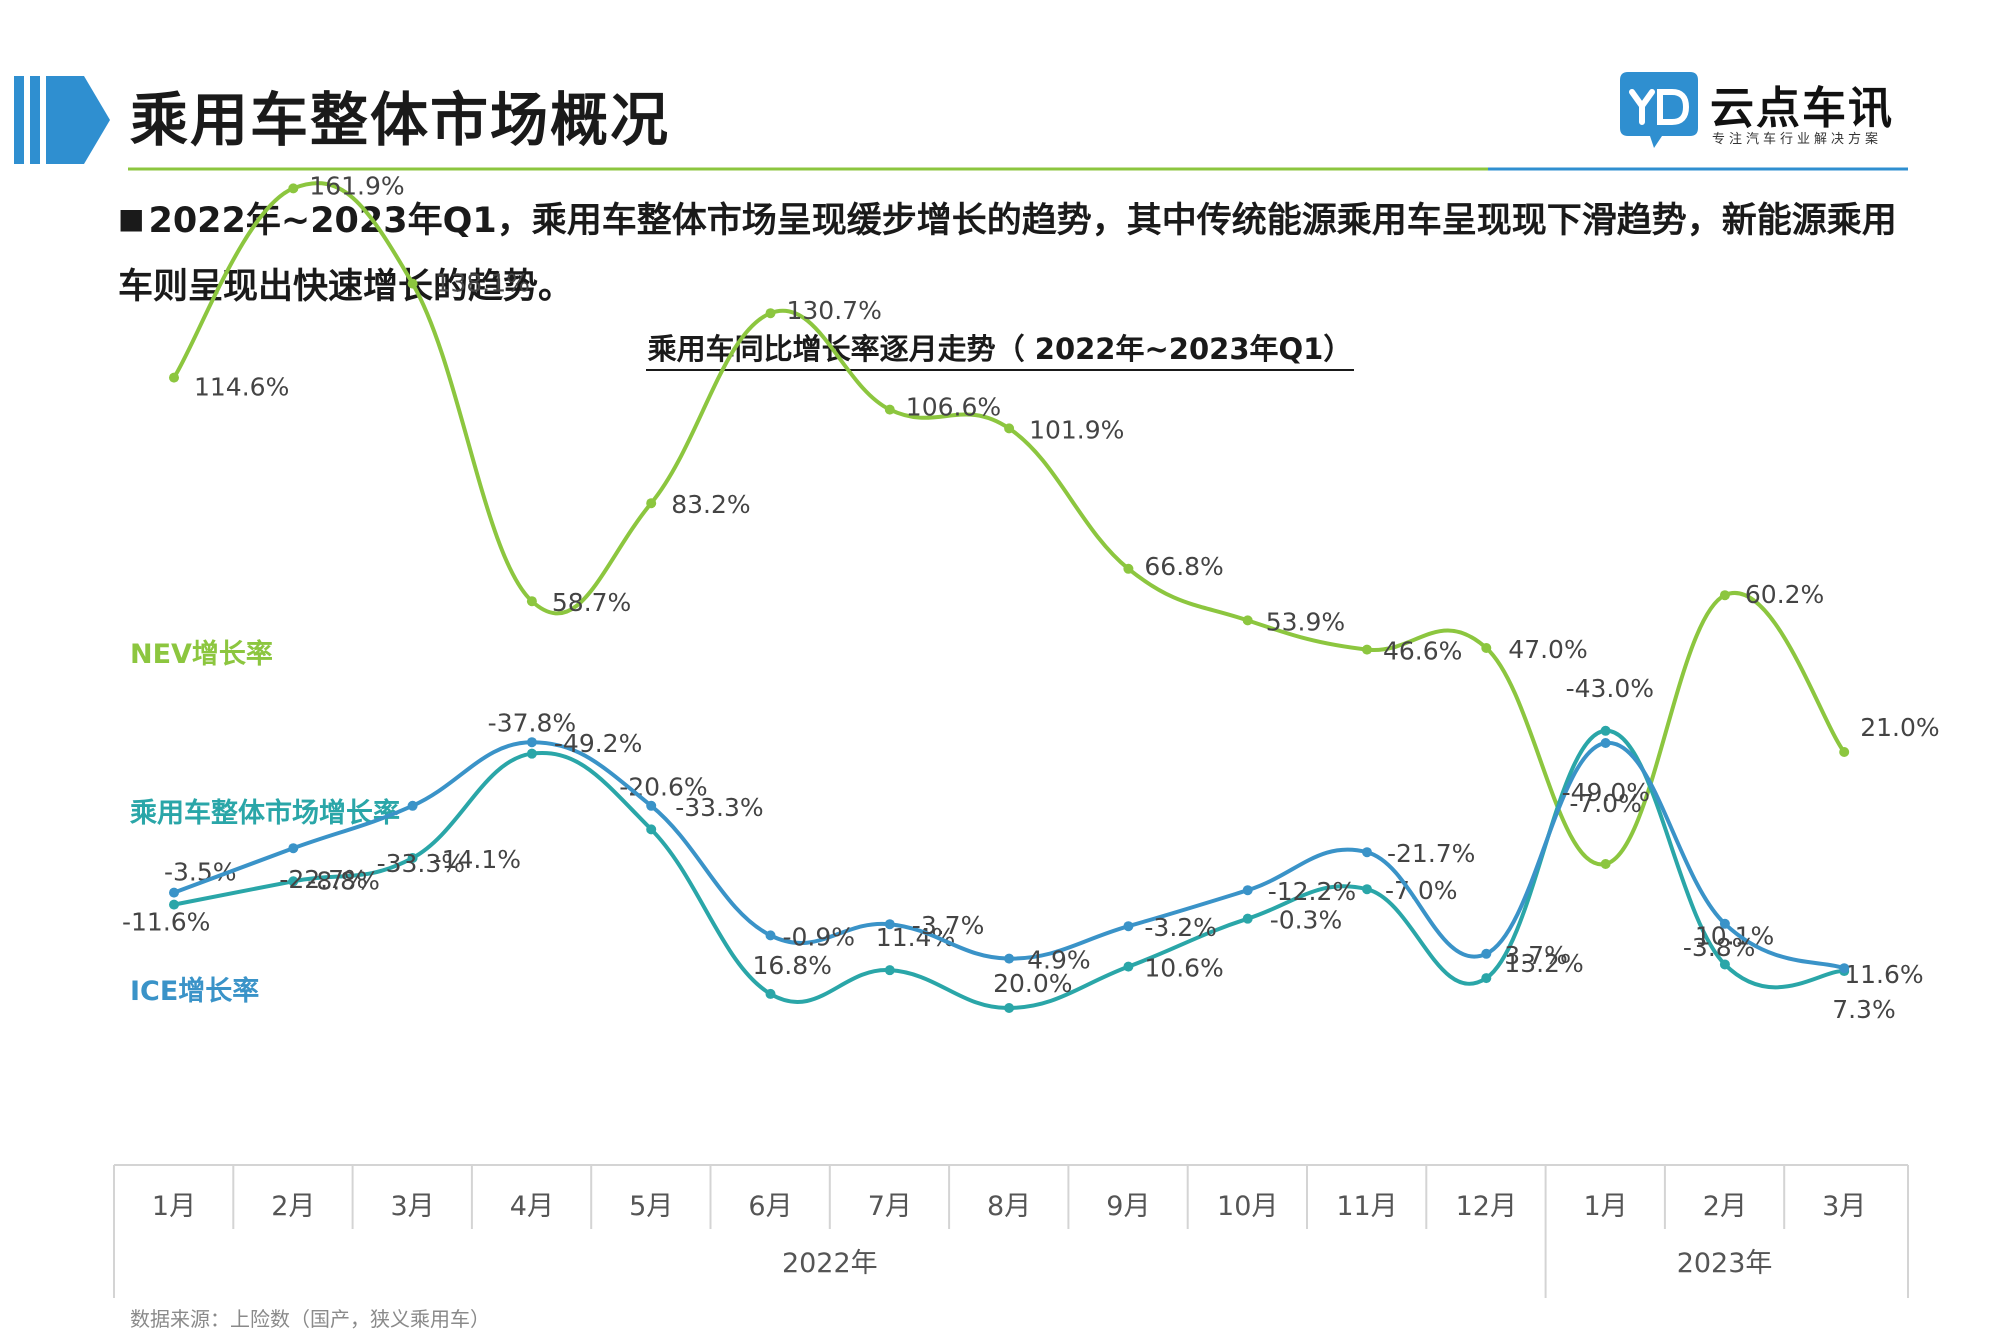 The height and width of the screenshot is (1333, 2000). What do you see at coordinates (1306, 920) in the screenshot?
I see `total-data-label-10: -0.3%` at bounding box center [1306, 920].